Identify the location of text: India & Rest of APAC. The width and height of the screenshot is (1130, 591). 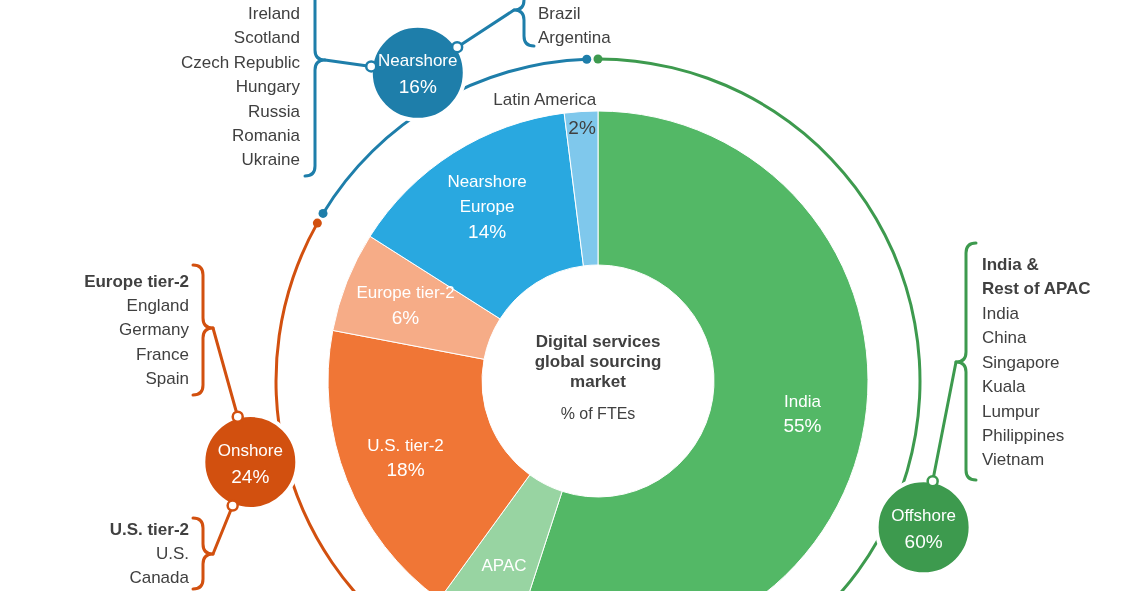
(1036, 276).